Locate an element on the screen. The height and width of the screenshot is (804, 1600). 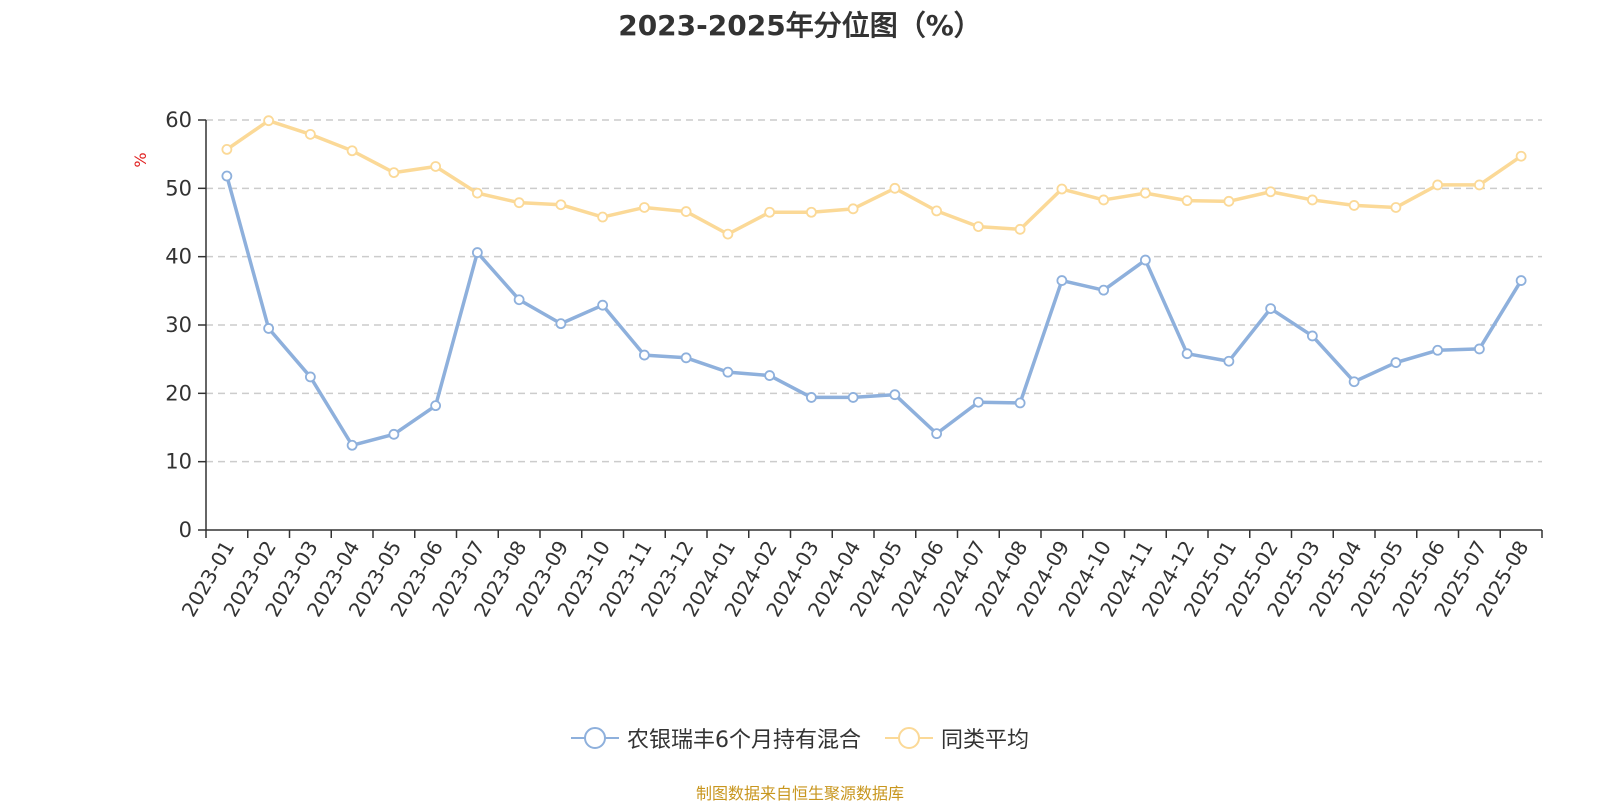
legend-item-fund: 农银瑞丰6个月持有混合 is located at coordinates (715, 738).